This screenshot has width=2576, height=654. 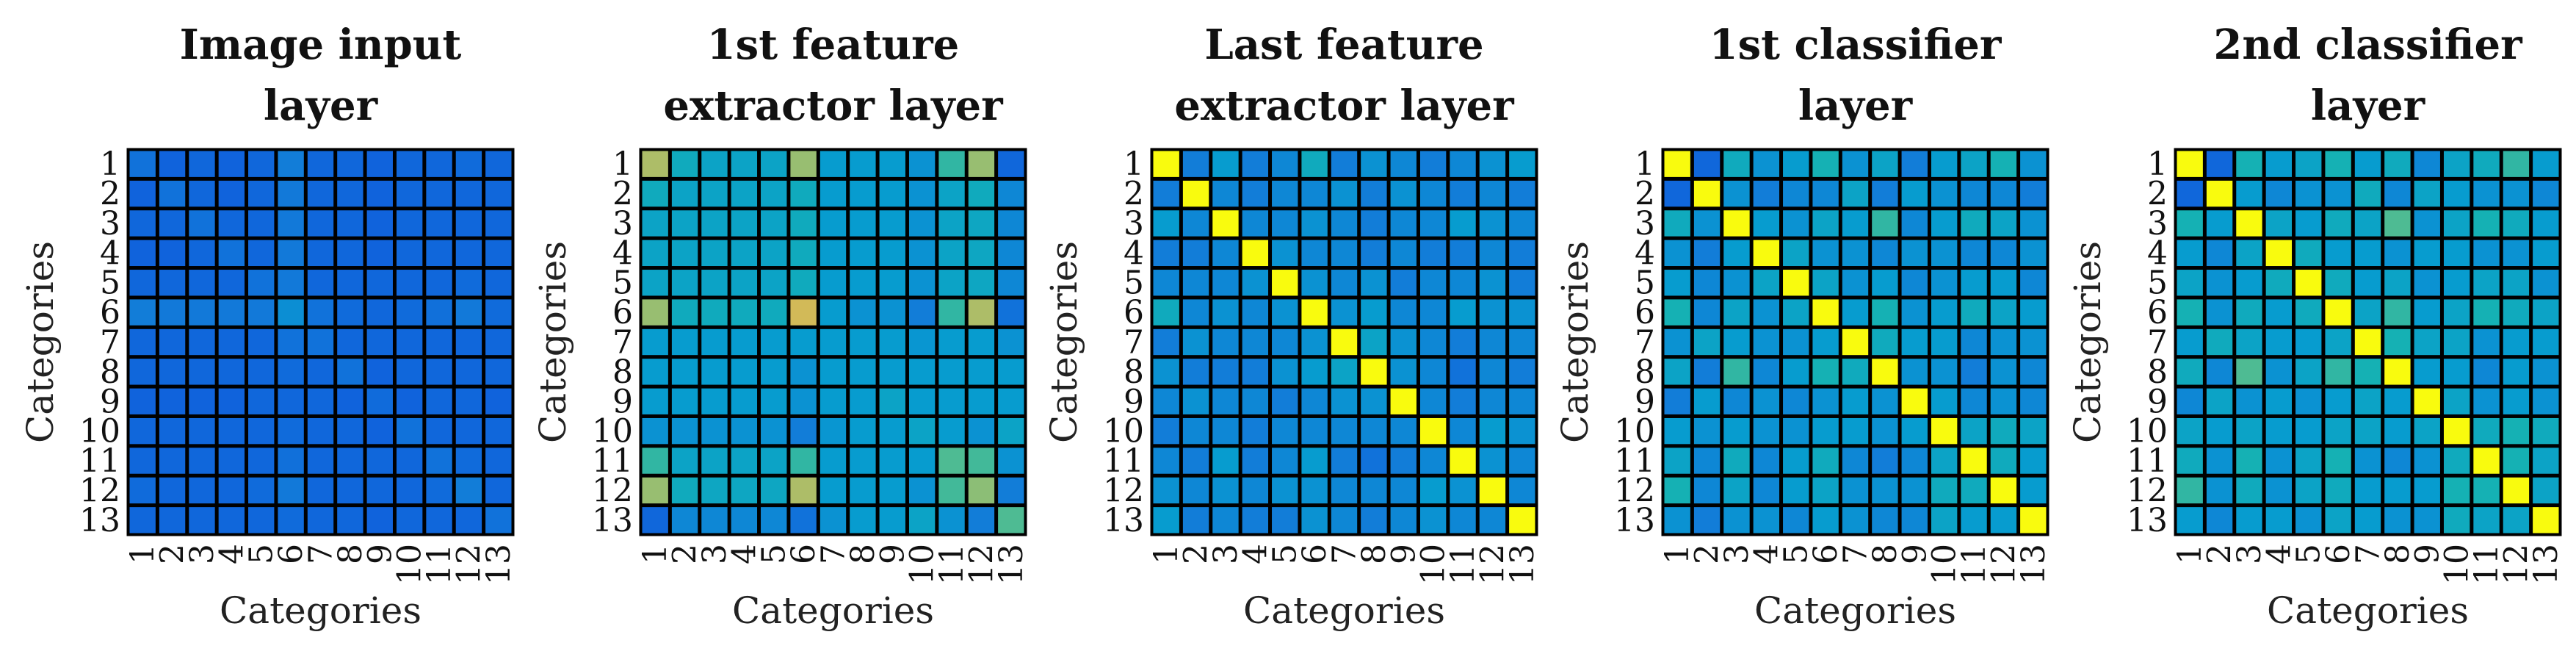 What do you see at coordinates (110, 223) in the screenshot?
I see `panel-1-y-tick-3: 3` at bounding box center [110, 223].